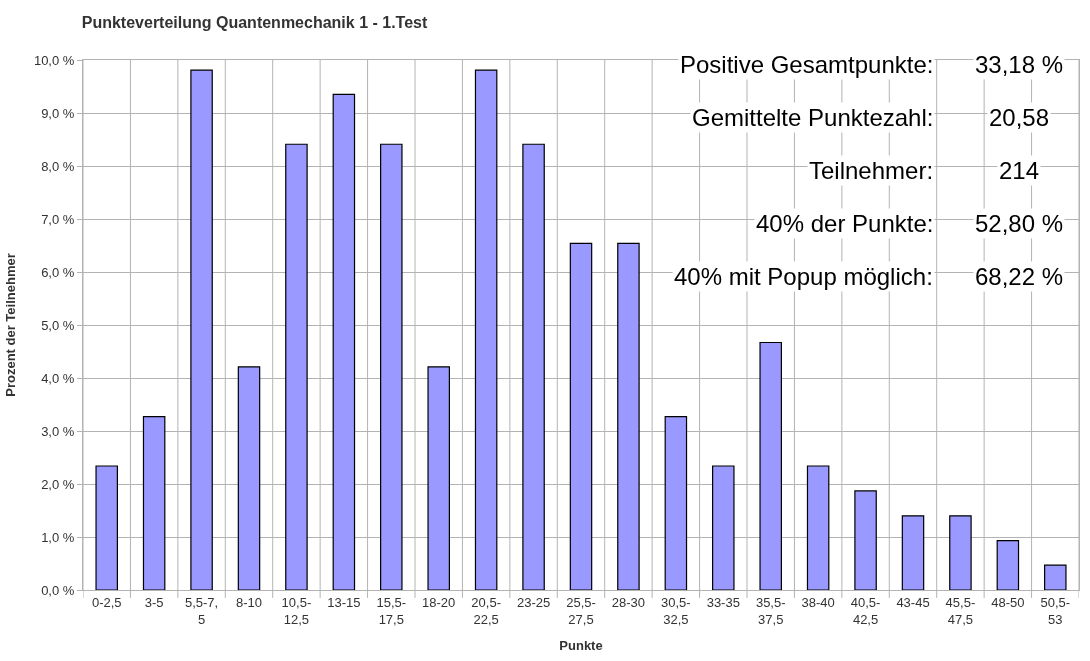 The image size is (1090, 661). Describe the element at coordinates (58, 272) in the screenshot. I see `y-tick-label: 6,0 %` at that location.